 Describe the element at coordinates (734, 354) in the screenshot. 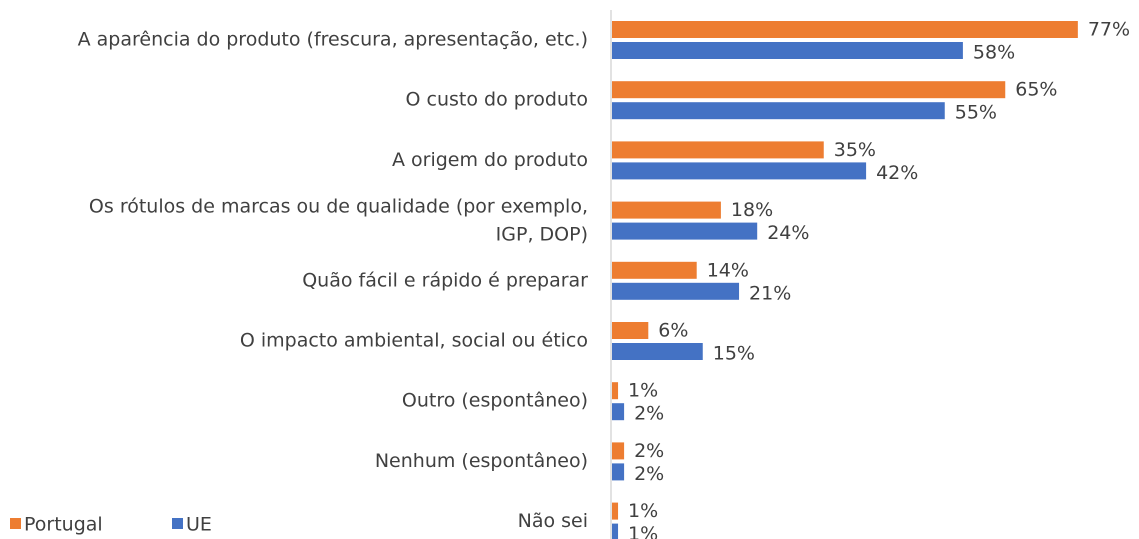

I see `value-label: 15%` at that location.